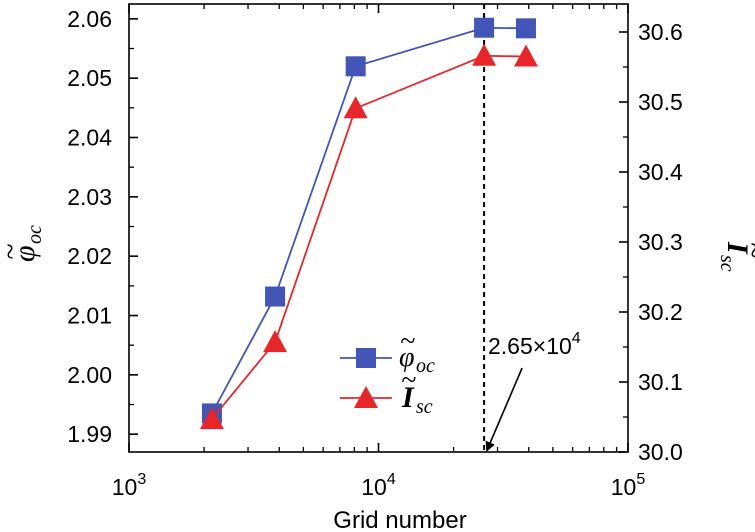 The image size is (755, 532). What do you see at coordinates (391, 479) in the screenshot?
I see `x-tick-exp: 4` at bounding box center [391, 479].